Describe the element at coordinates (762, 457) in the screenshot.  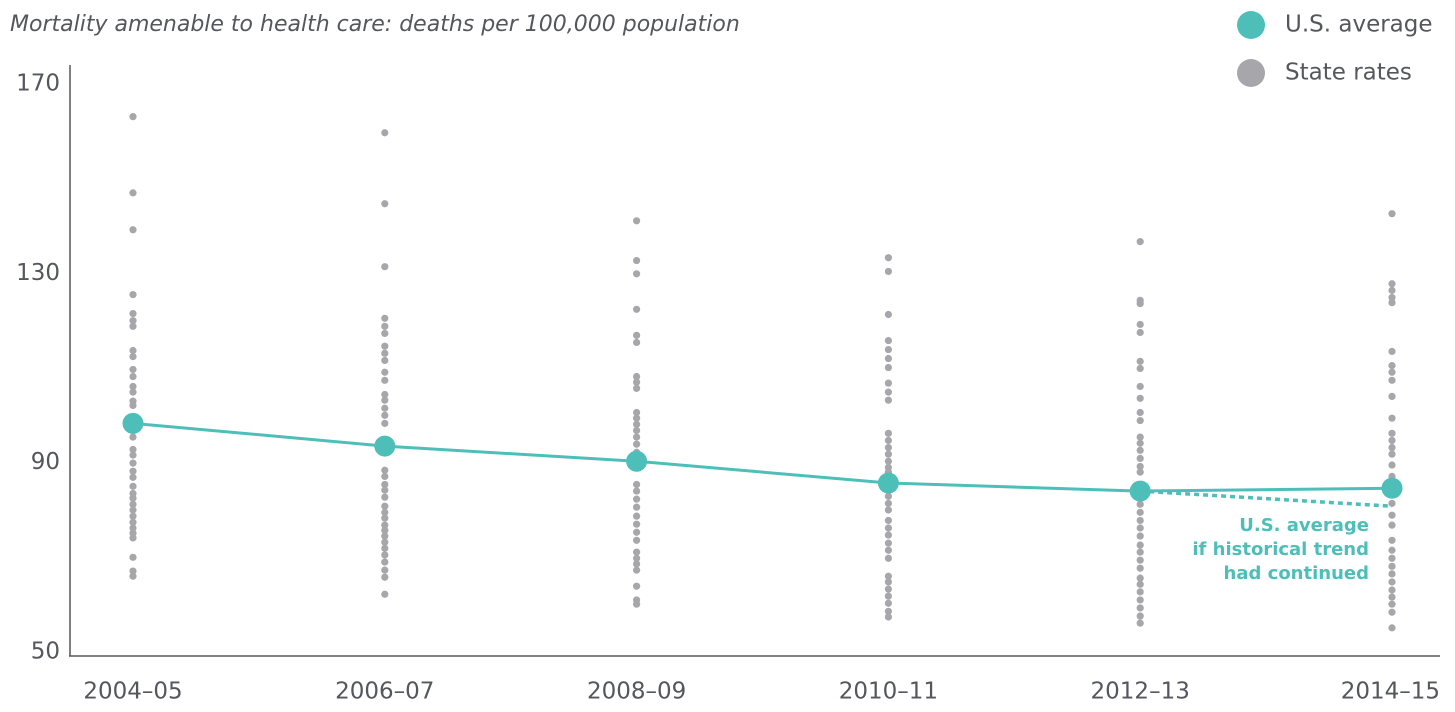
I see `us-average-line` at that location.